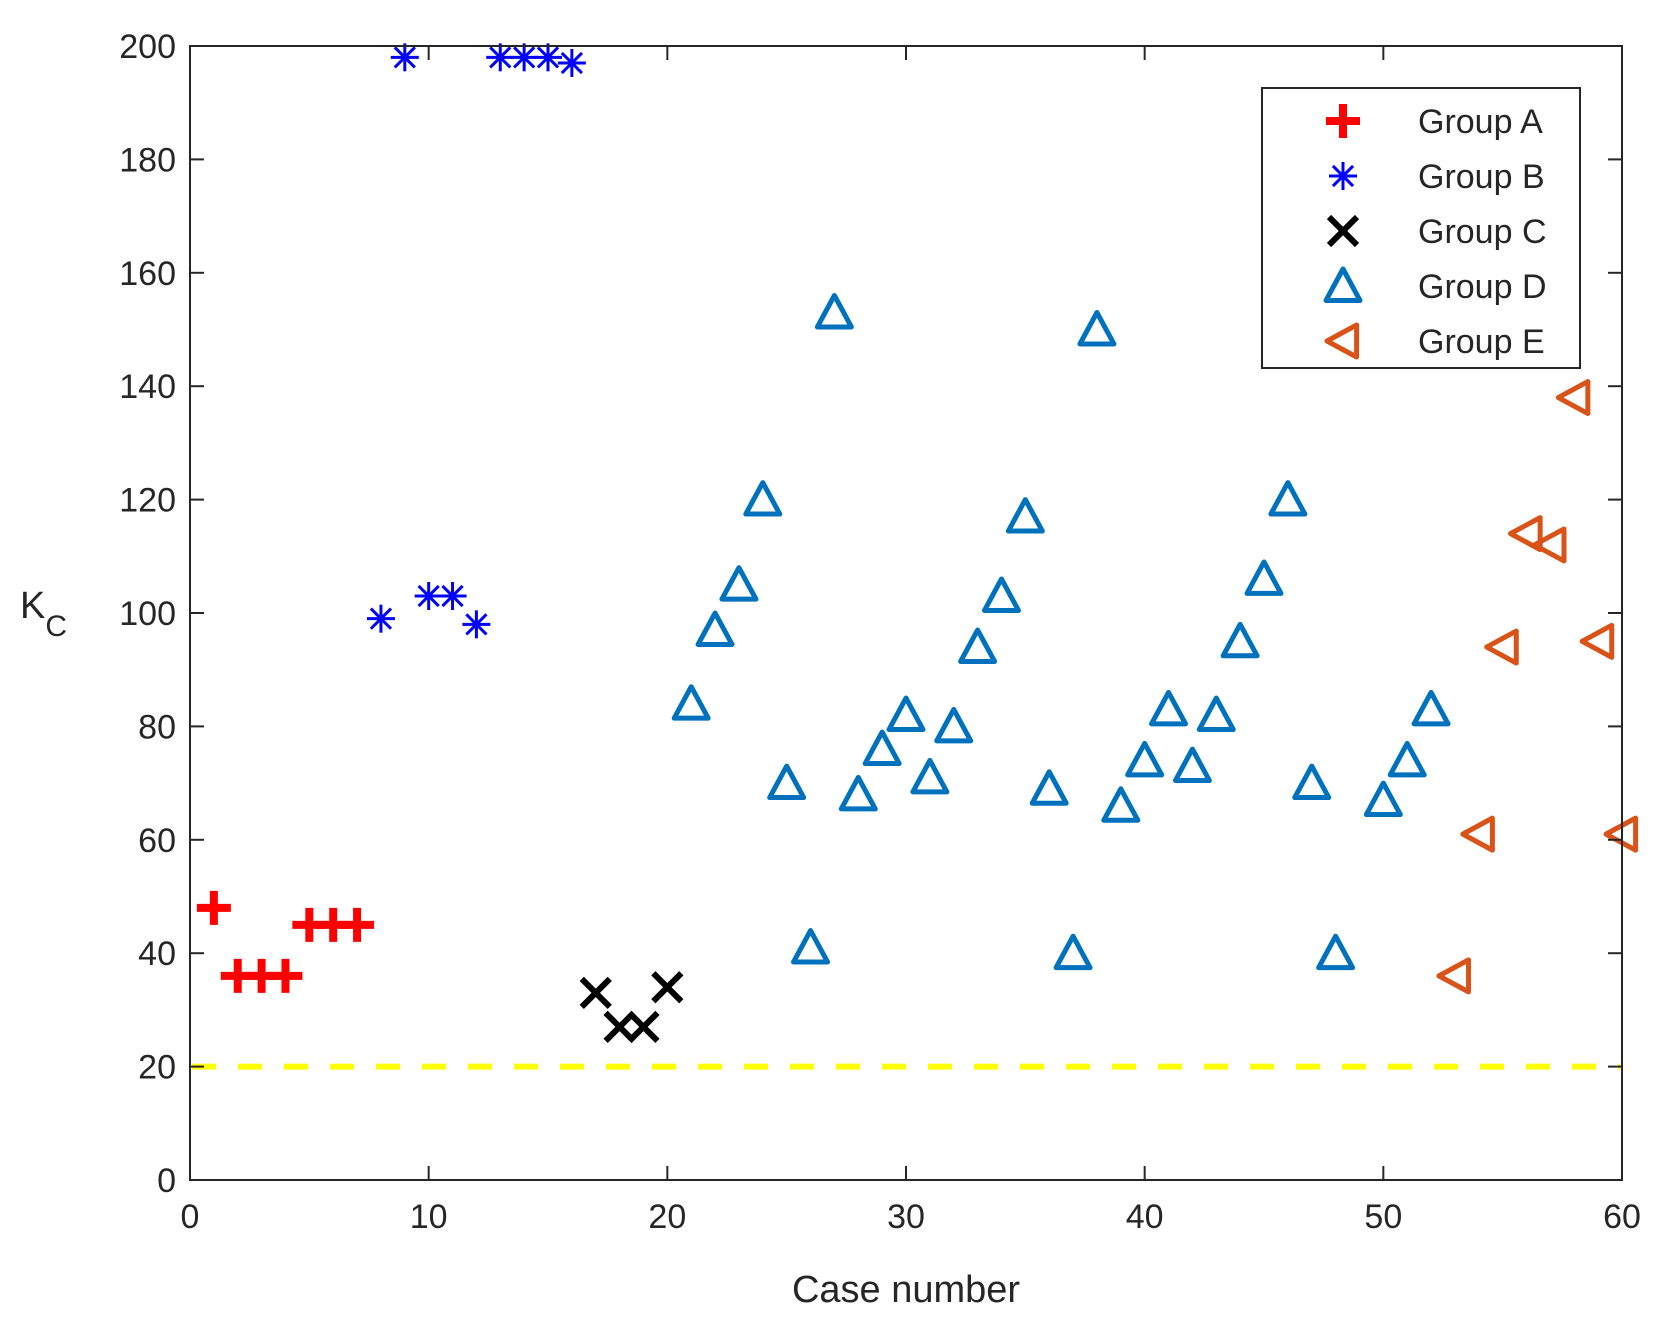 This screenshot has width=1668, height=1328. I want to click on legend: Group A Group B Group C Group D Group E, so click(1421, 228).